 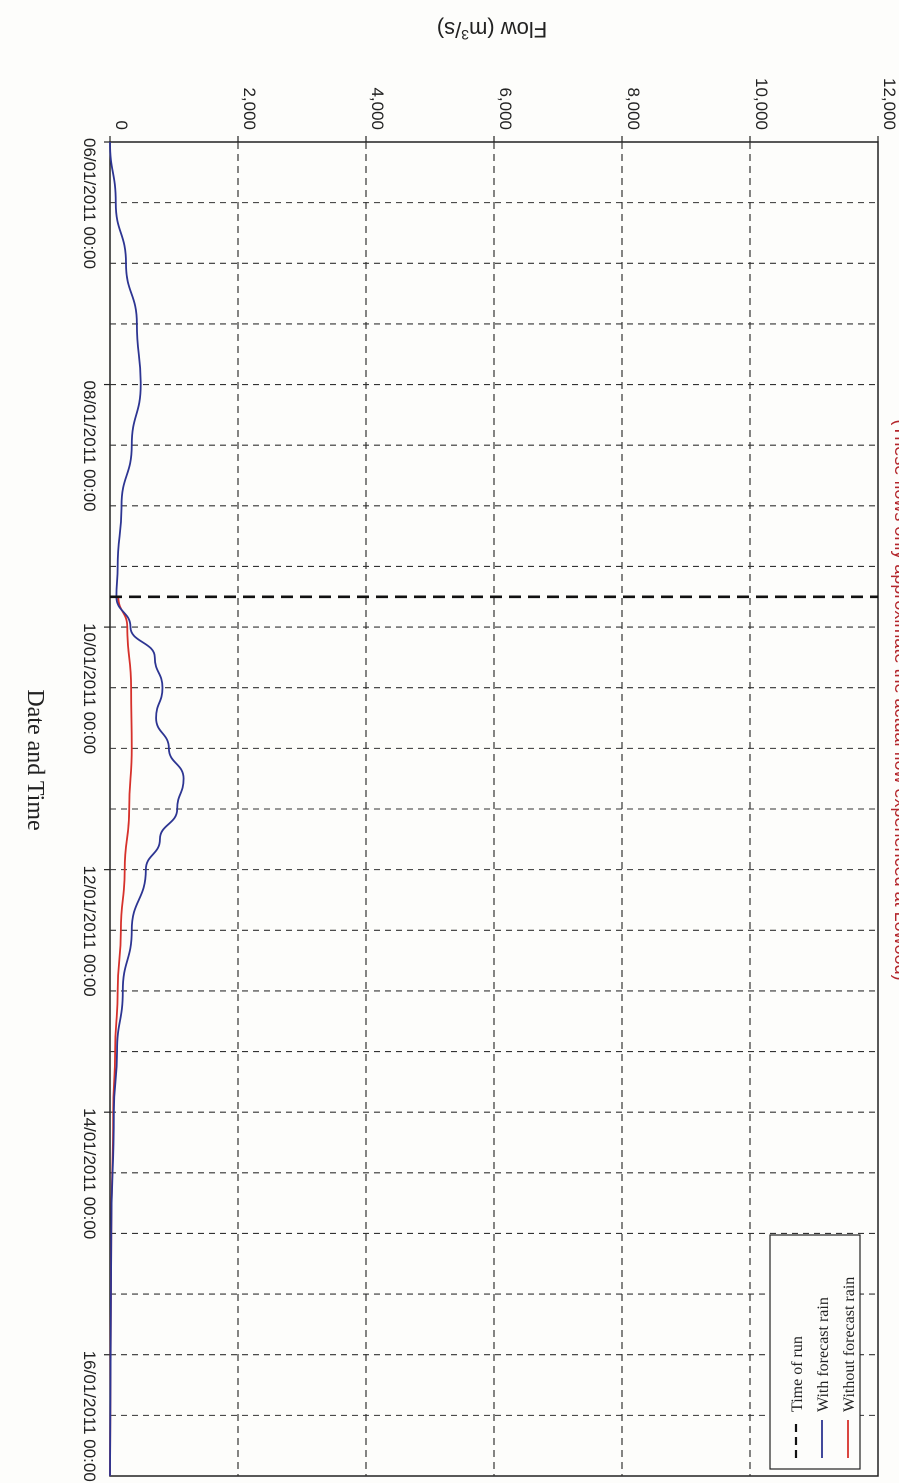 I want to click on y-axis-label: Flow (m3/s), so click(x=492, y=30).